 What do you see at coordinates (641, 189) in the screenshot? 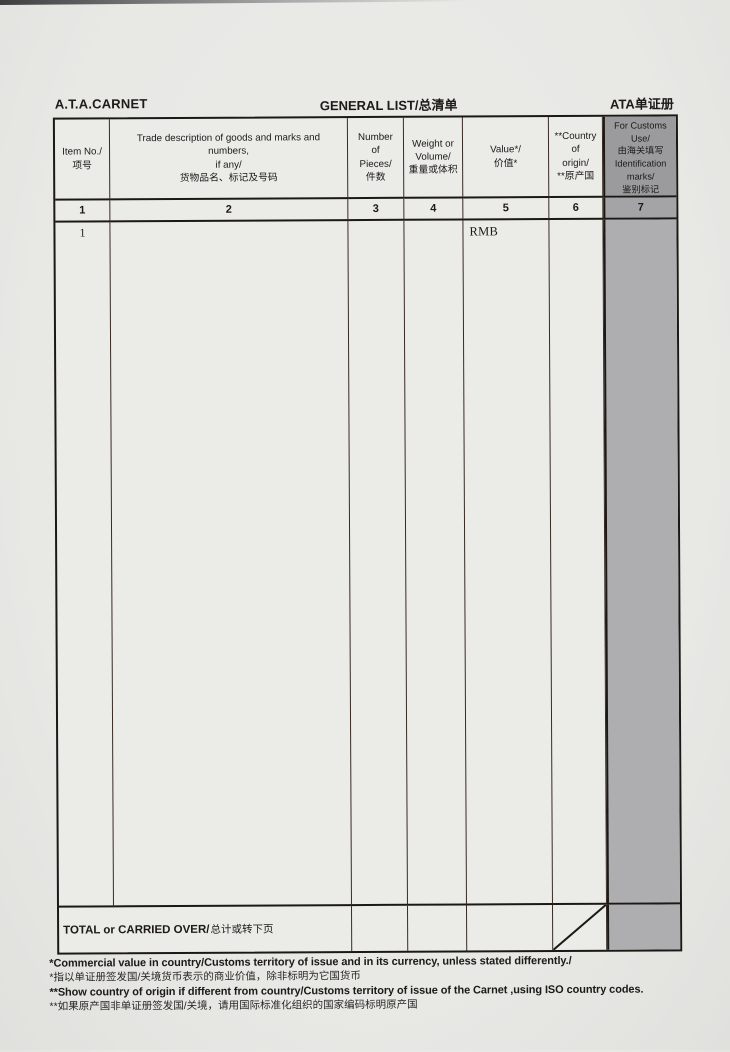
I see `header-line: 鉴别标记` at bounding box center [641, 189].